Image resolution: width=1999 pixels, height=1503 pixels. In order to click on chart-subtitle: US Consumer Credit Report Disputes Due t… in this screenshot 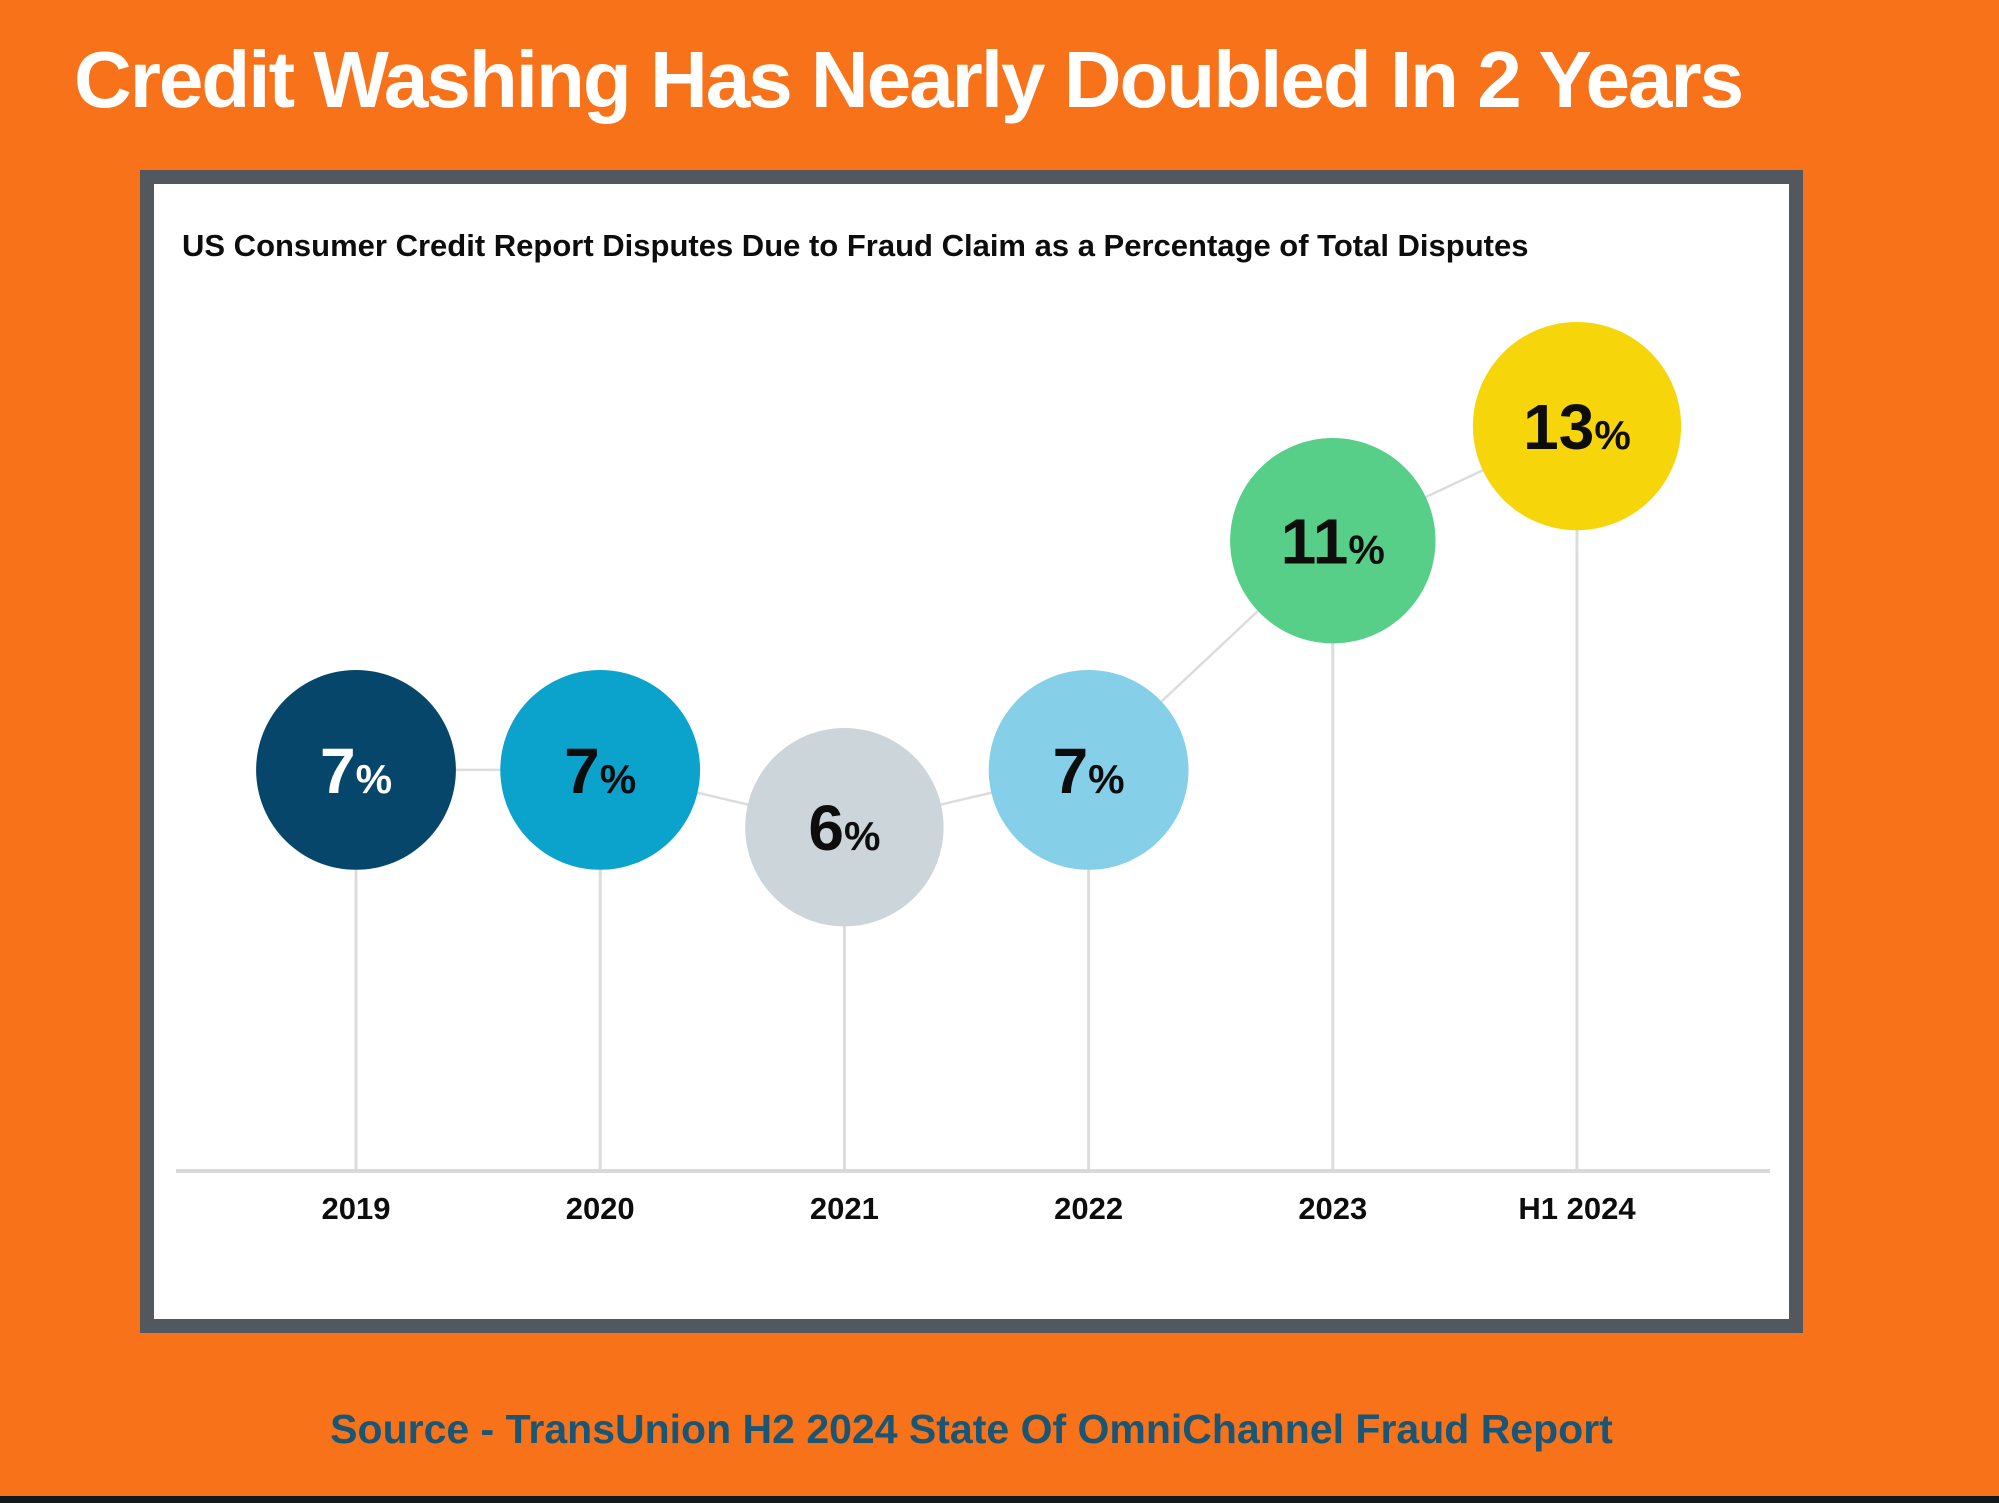, I will do `click(855, 245)`.